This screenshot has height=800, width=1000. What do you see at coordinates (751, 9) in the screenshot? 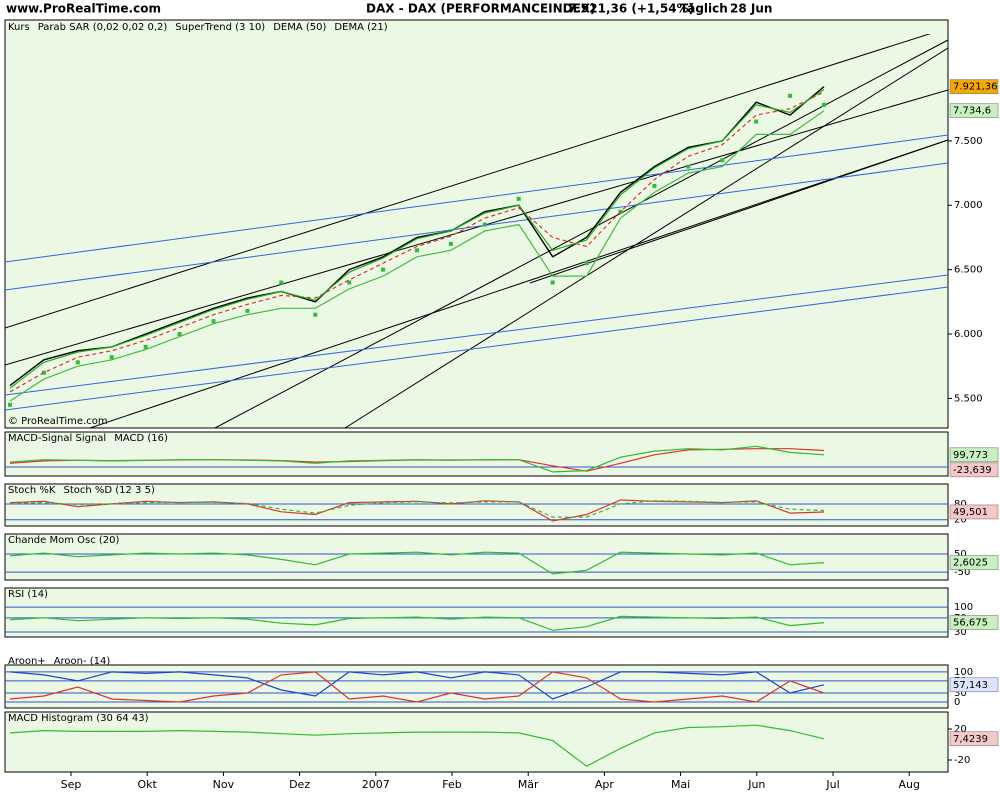
I see `date: 28 Jun` at bounding box center [751, 9].